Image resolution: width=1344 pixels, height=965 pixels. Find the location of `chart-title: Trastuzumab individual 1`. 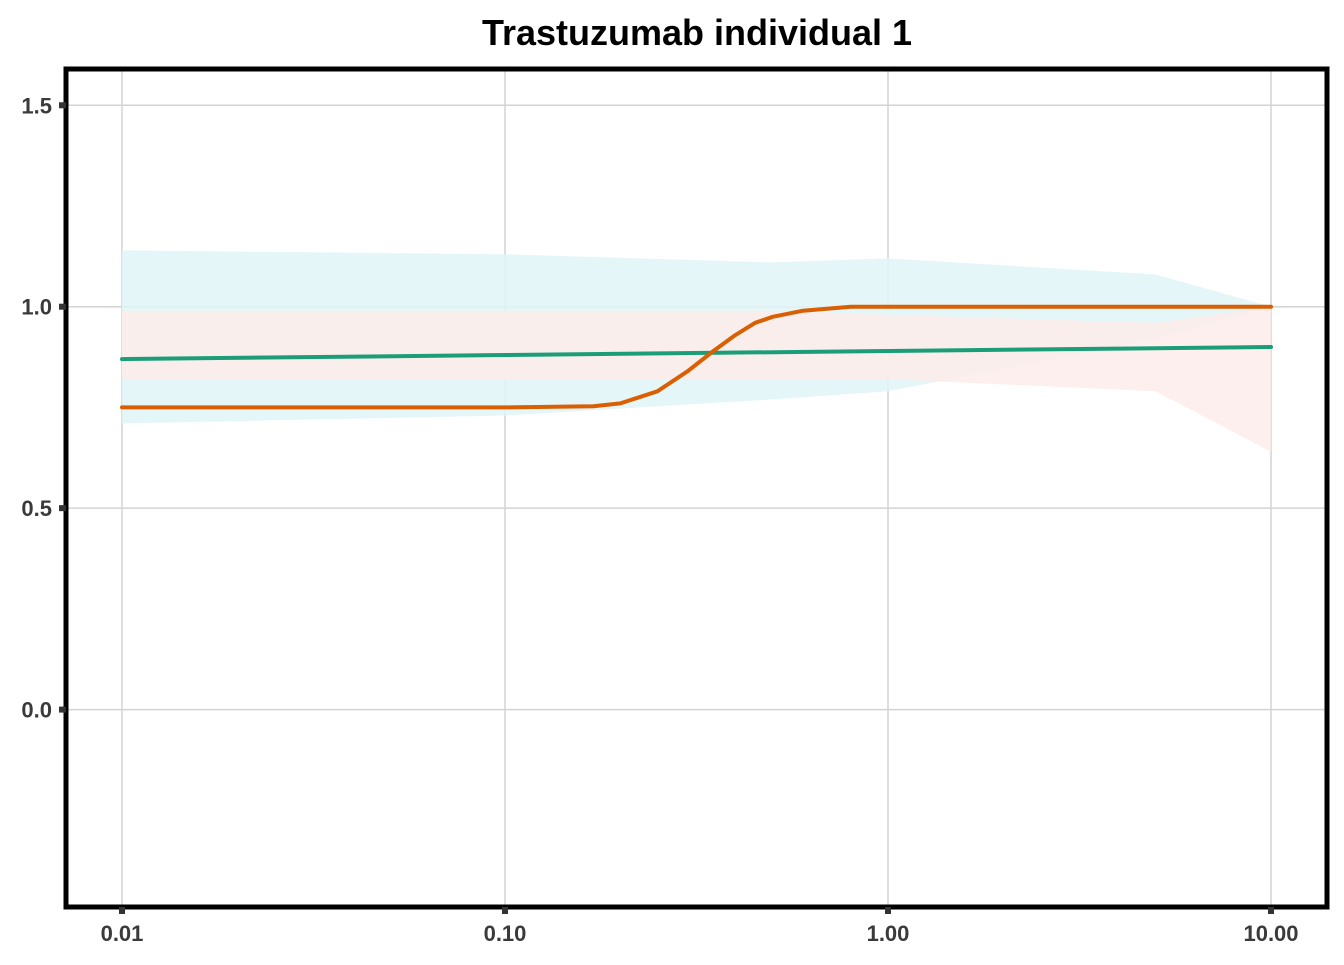

chart-title: Trastuzumab individual 1 is located at coordinates (697, 32).